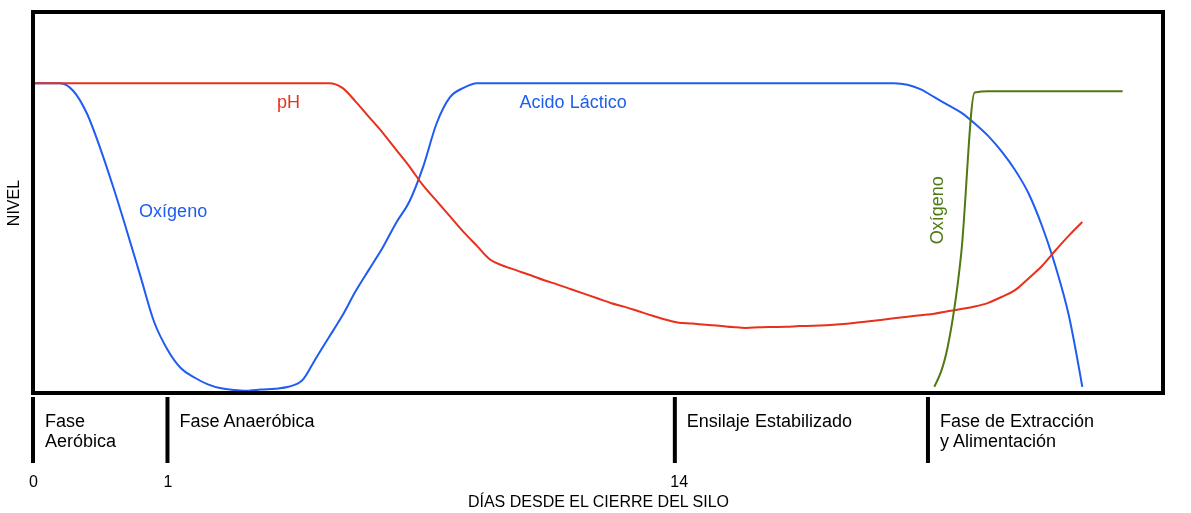 This screenshot has height=513, width=1191. Describe the element at coordinates (679, 481) in the screenshot. I see `x-tick-label: 14` at that location.